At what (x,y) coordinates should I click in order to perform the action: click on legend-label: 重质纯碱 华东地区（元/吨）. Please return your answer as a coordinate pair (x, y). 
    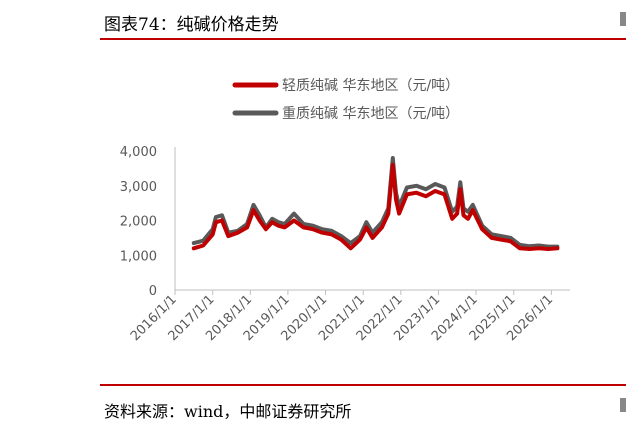
    Looking at the image, I should click on (370, 114).